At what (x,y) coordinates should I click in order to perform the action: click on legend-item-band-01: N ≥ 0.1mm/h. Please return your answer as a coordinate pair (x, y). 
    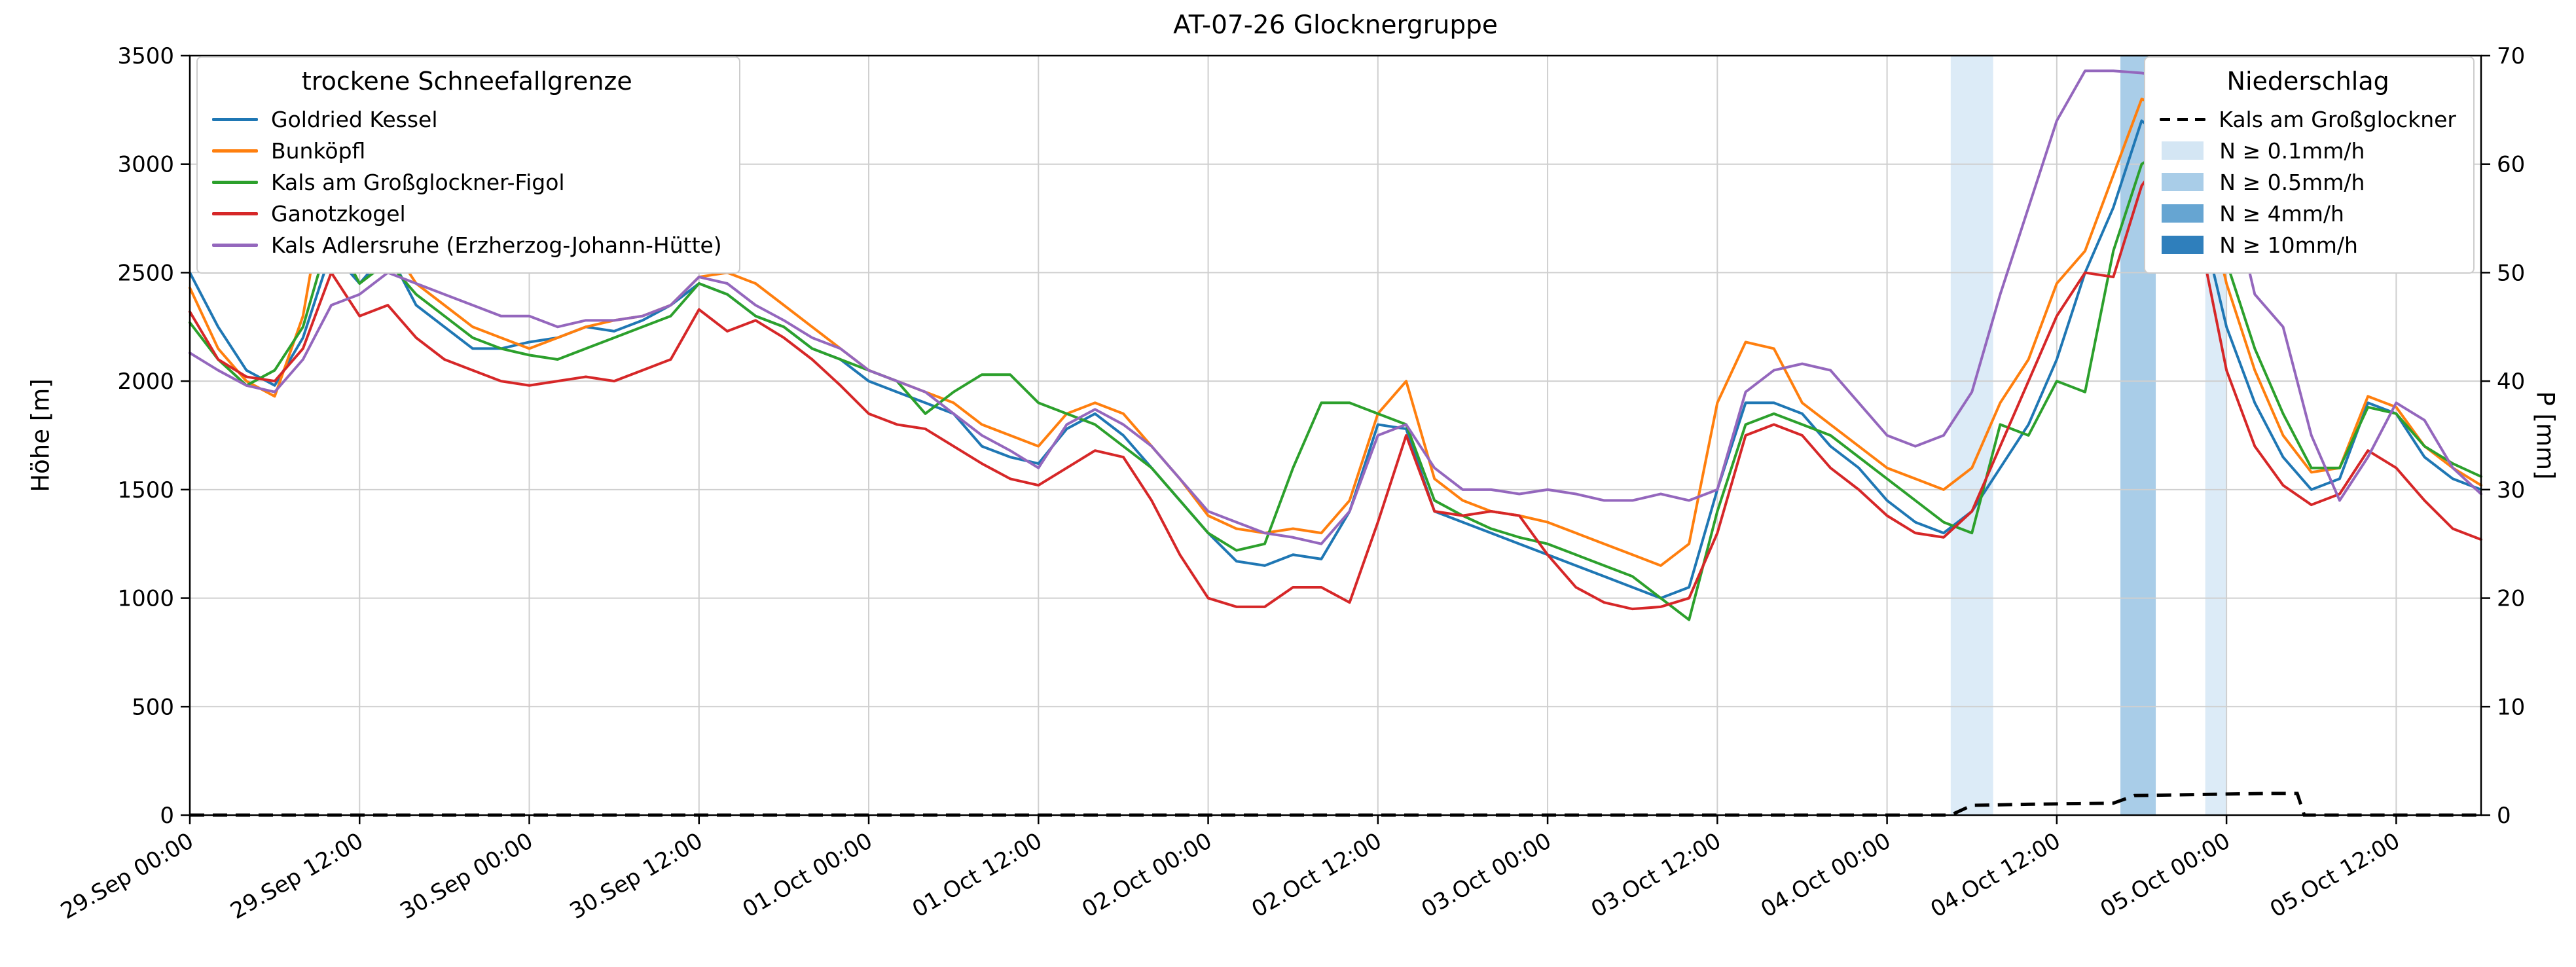
    Looking at the image, I should click on (2308, 150).